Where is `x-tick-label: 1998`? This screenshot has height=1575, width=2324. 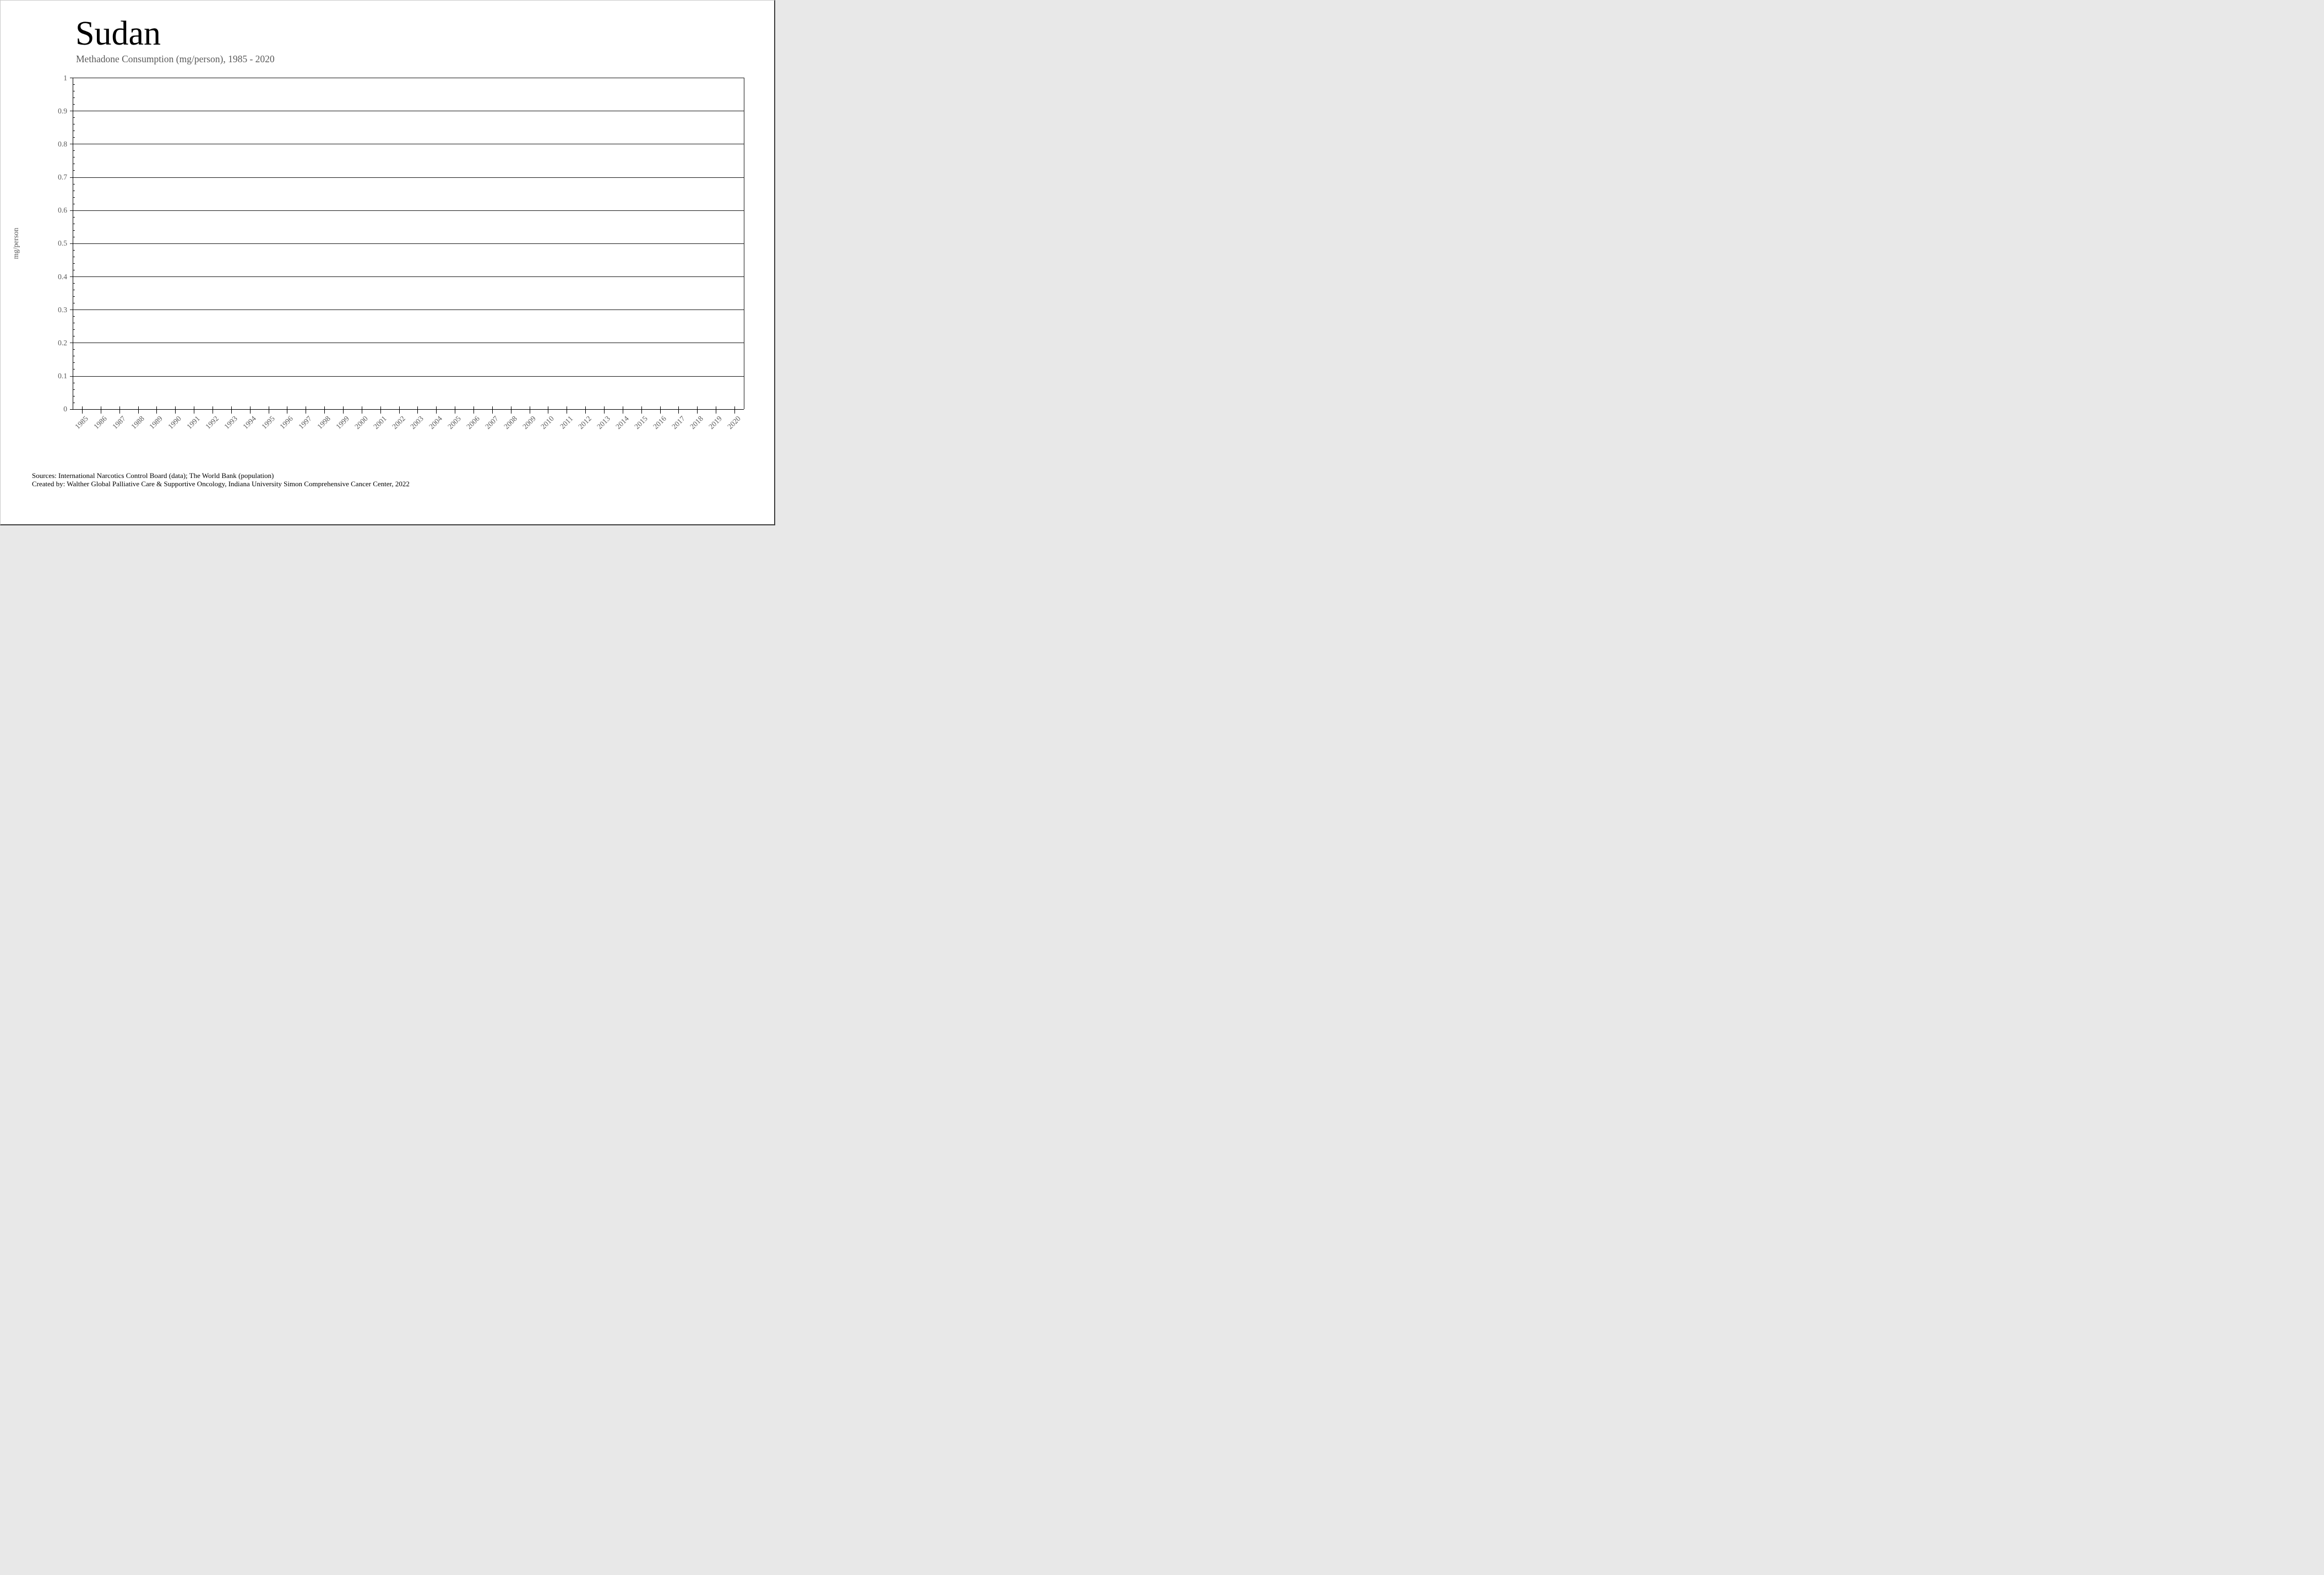
x-tick-label: 1998 is located at coordinates (324, 422).